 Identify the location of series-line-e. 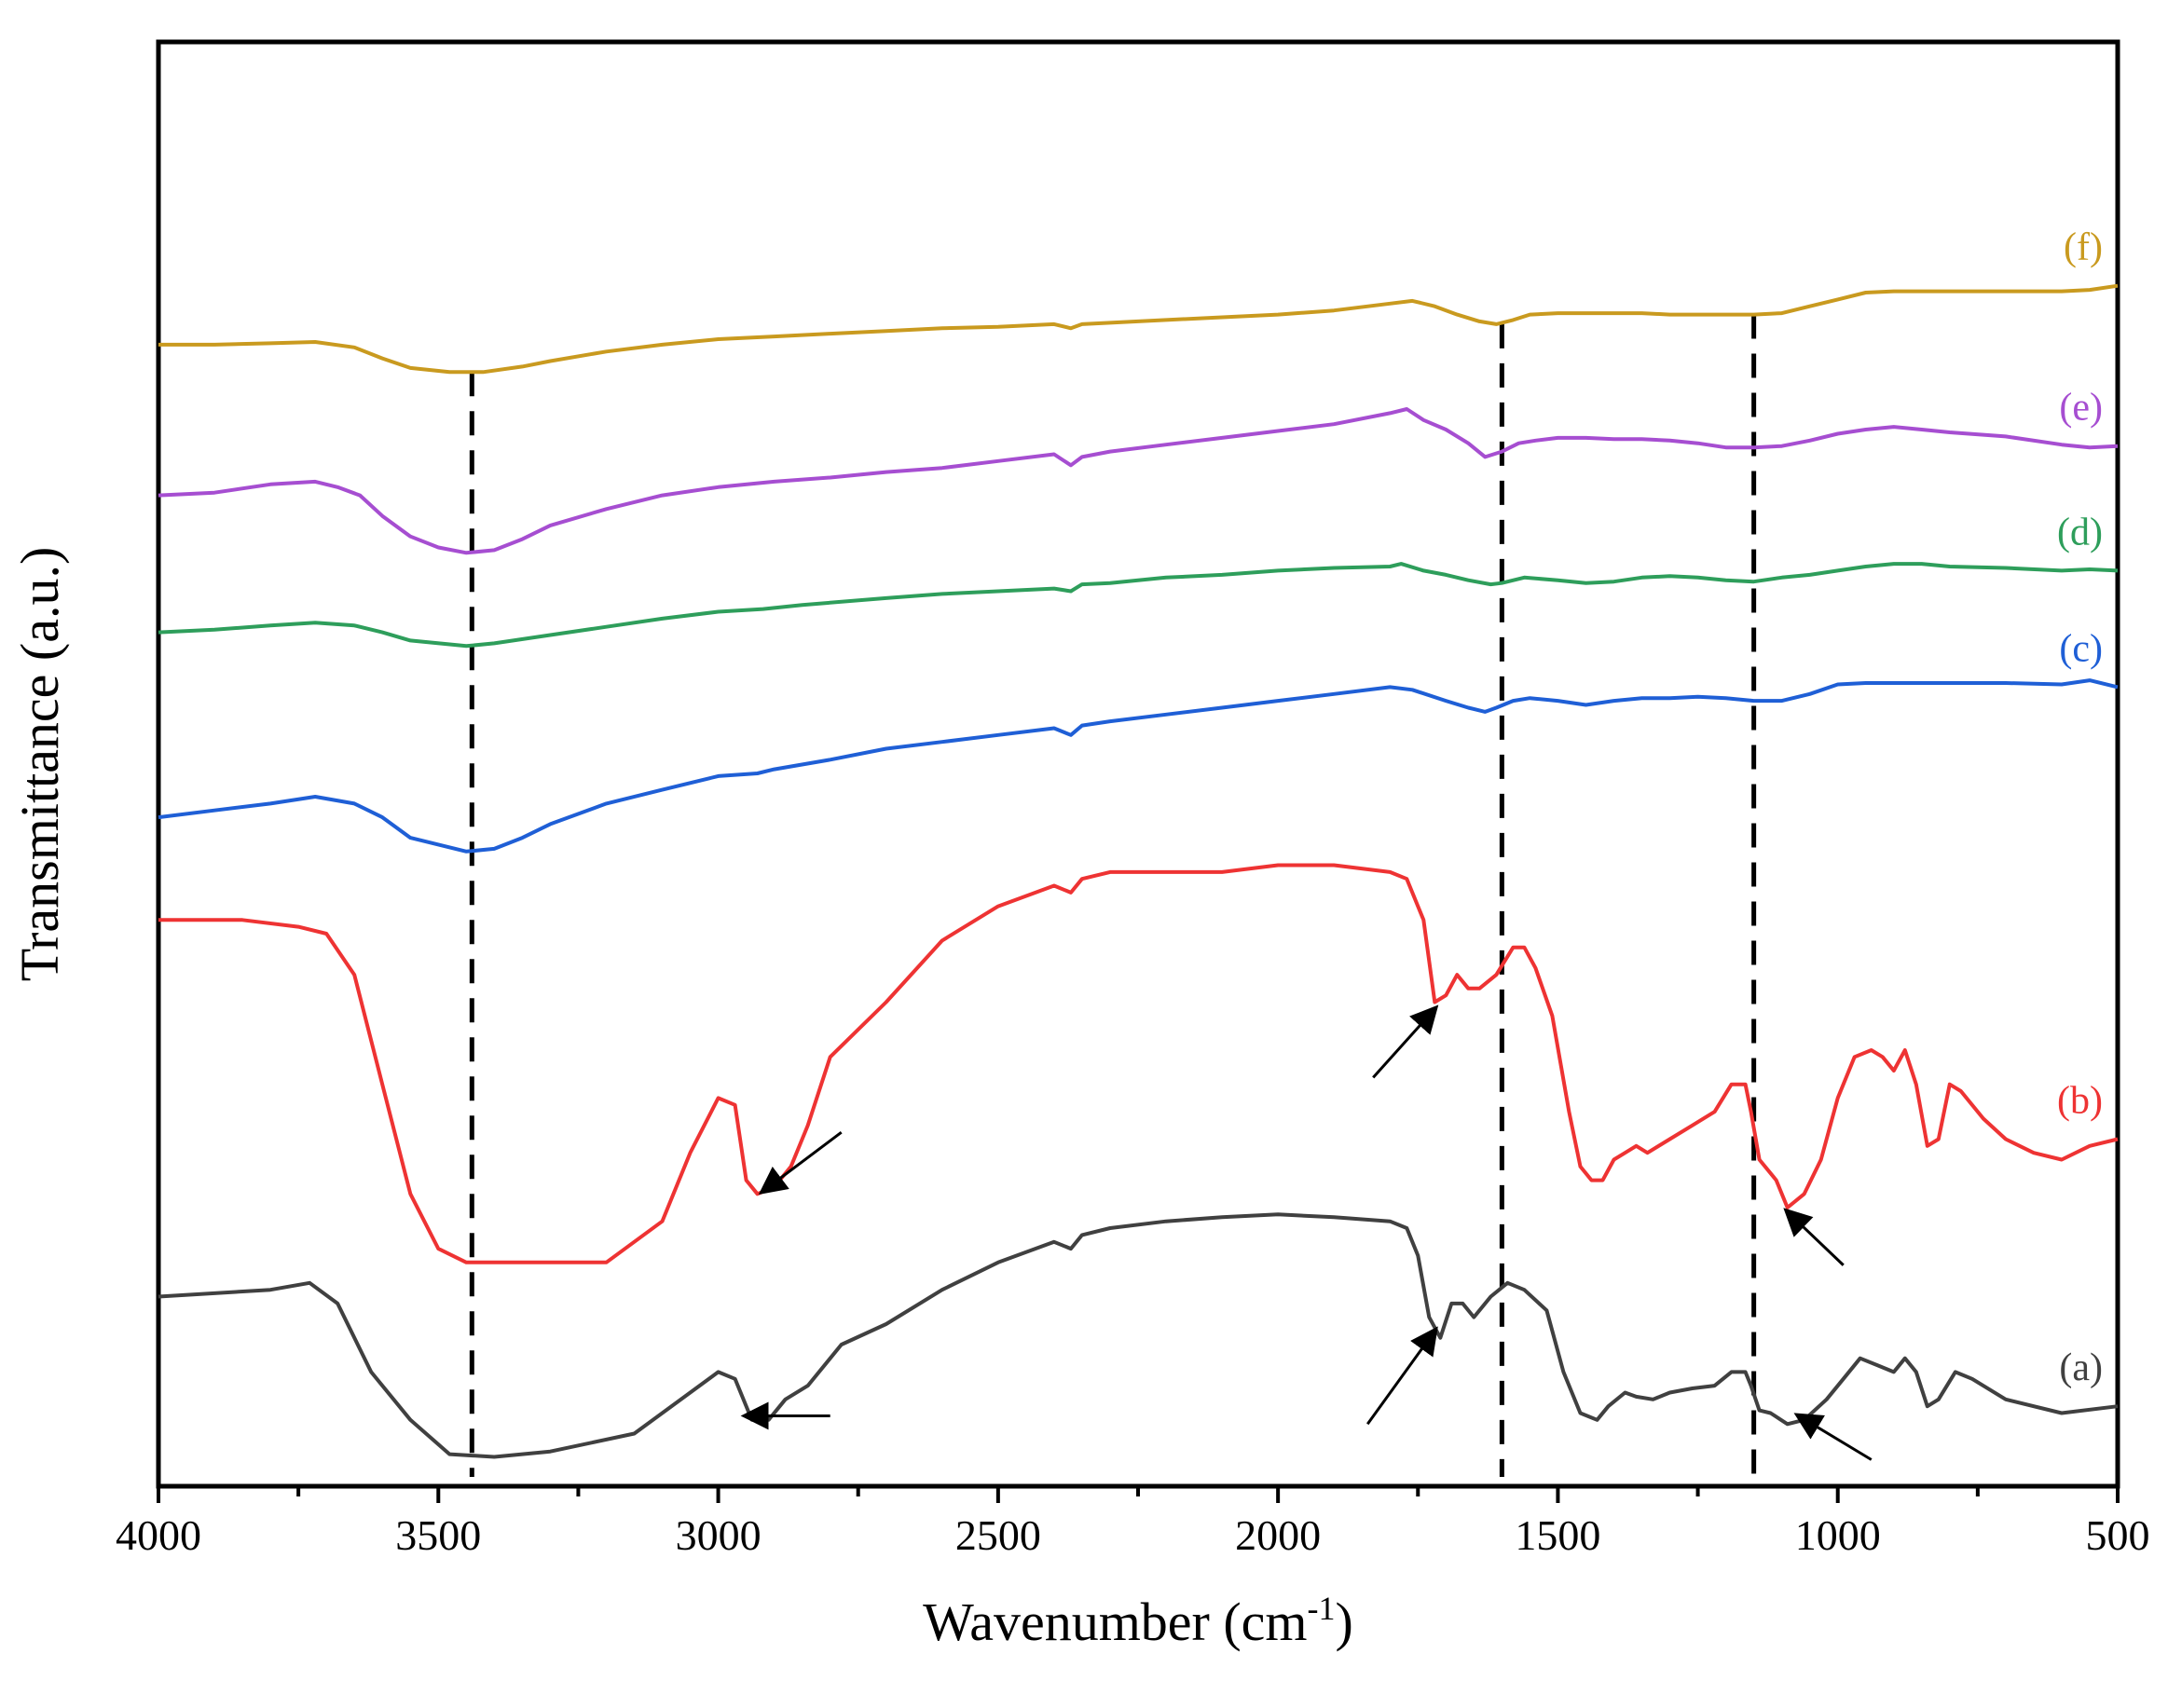
(1138, 481).